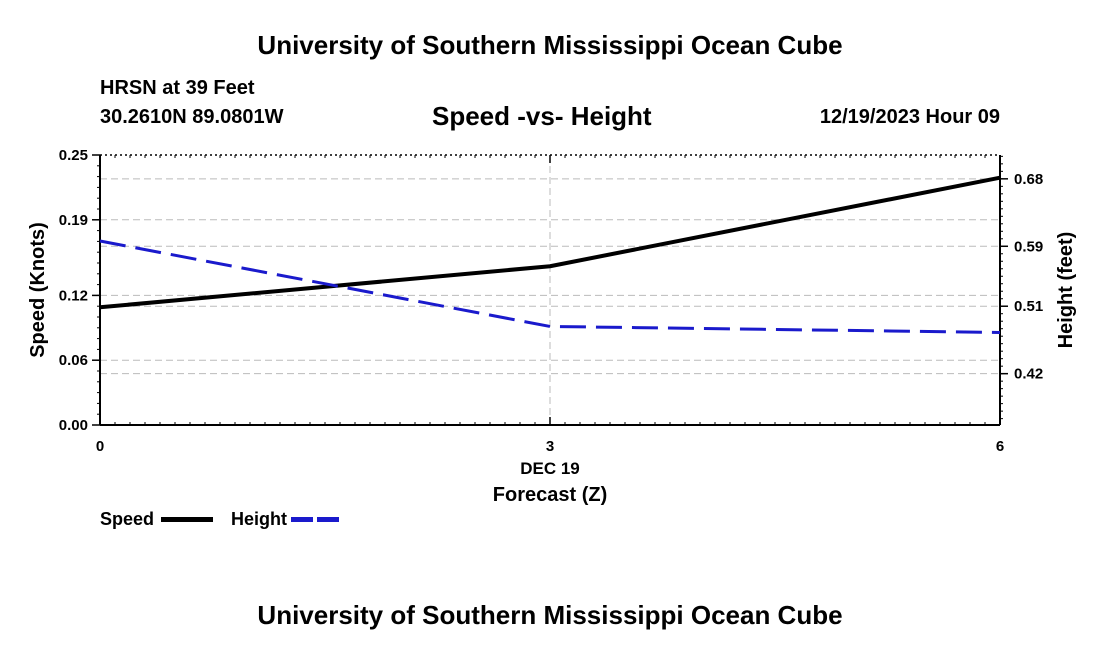 The image size is (1100, 650). Describe the element at coordinates (550, 446) in the screenshot. I see `x-tick-label: 3` at that location.